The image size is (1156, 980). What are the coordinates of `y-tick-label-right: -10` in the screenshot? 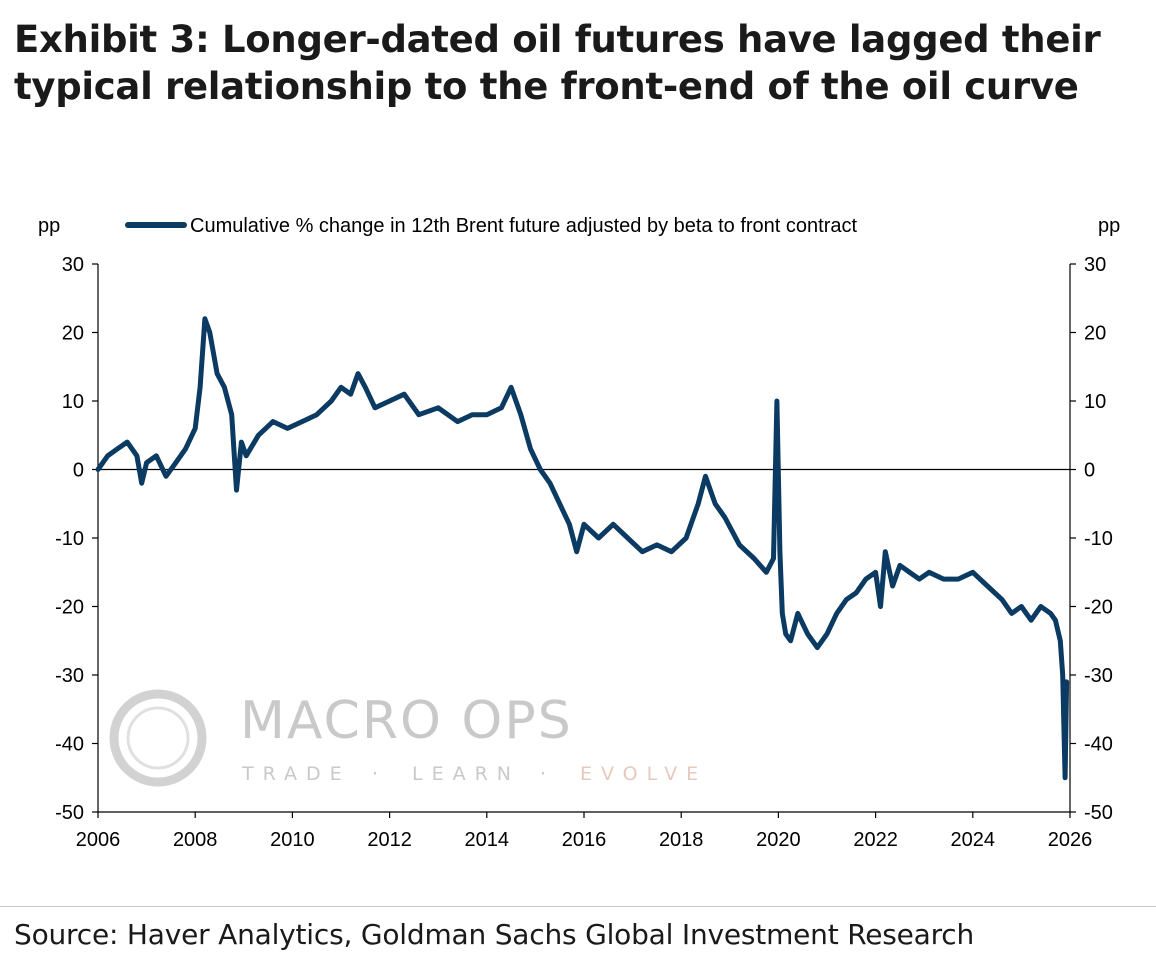 It's located at (1098, 539).